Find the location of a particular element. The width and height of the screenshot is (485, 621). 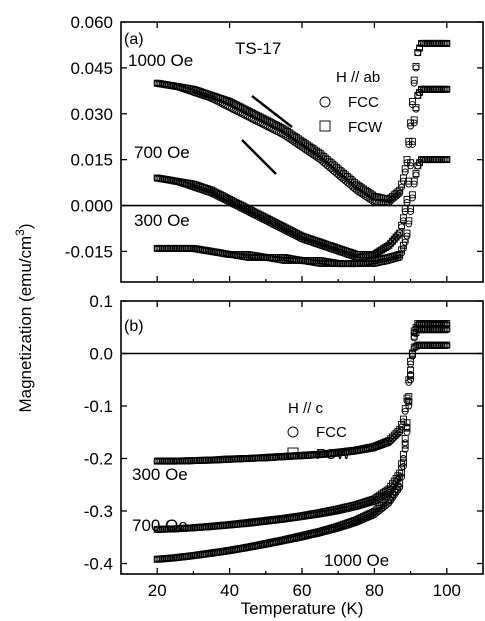

panel-a-ytick-label: -0.015 is located at coordinates (89, 251).